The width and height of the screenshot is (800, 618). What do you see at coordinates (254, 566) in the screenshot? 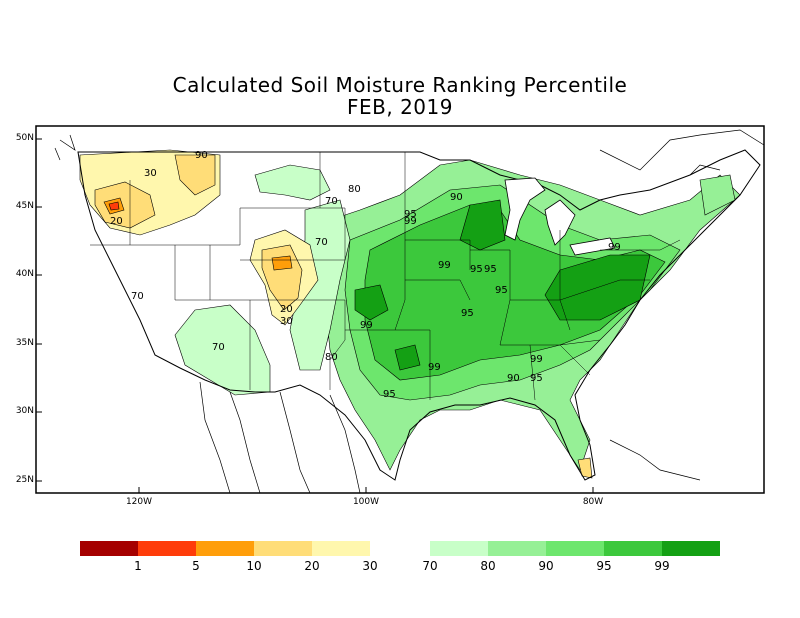
I see `dry-label: 10` at bounding box center [254, 566].